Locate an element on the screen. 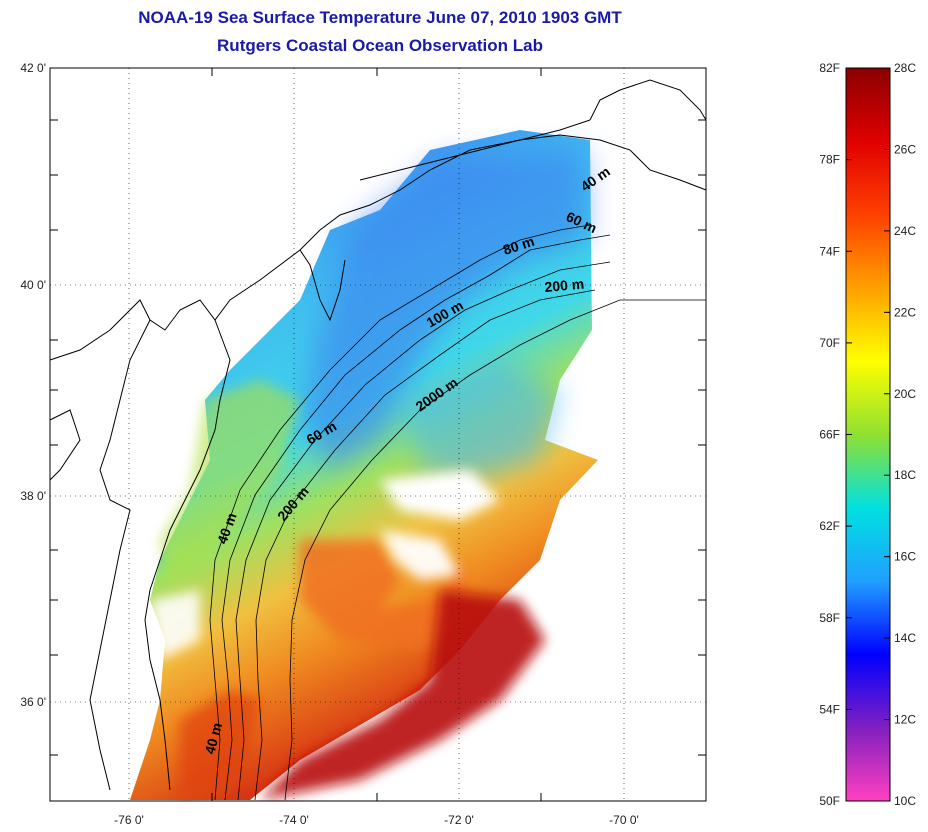  map-subtitle: Rutgers Coastal Ocean Observation Lab is located at coordinates (380, 45).